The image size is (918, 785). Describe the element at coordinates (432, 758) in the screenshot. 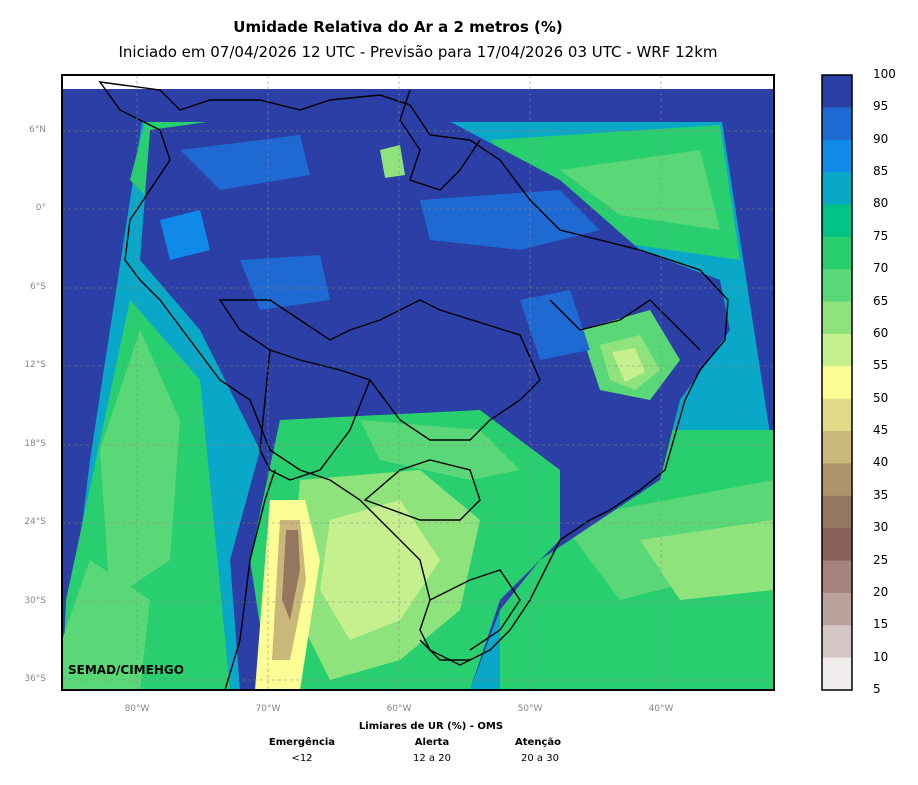

I see `legend-value-alerta: 12 a 20` at that location.